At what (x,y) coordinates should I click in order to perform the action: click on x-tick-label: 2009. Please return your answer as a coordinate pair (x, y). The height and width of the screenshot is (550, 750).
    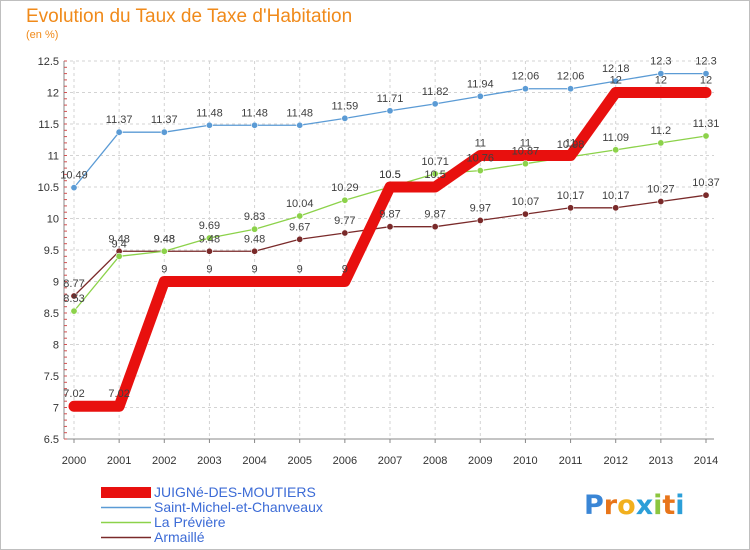
    Looking at the image, I should click on (480, 461).